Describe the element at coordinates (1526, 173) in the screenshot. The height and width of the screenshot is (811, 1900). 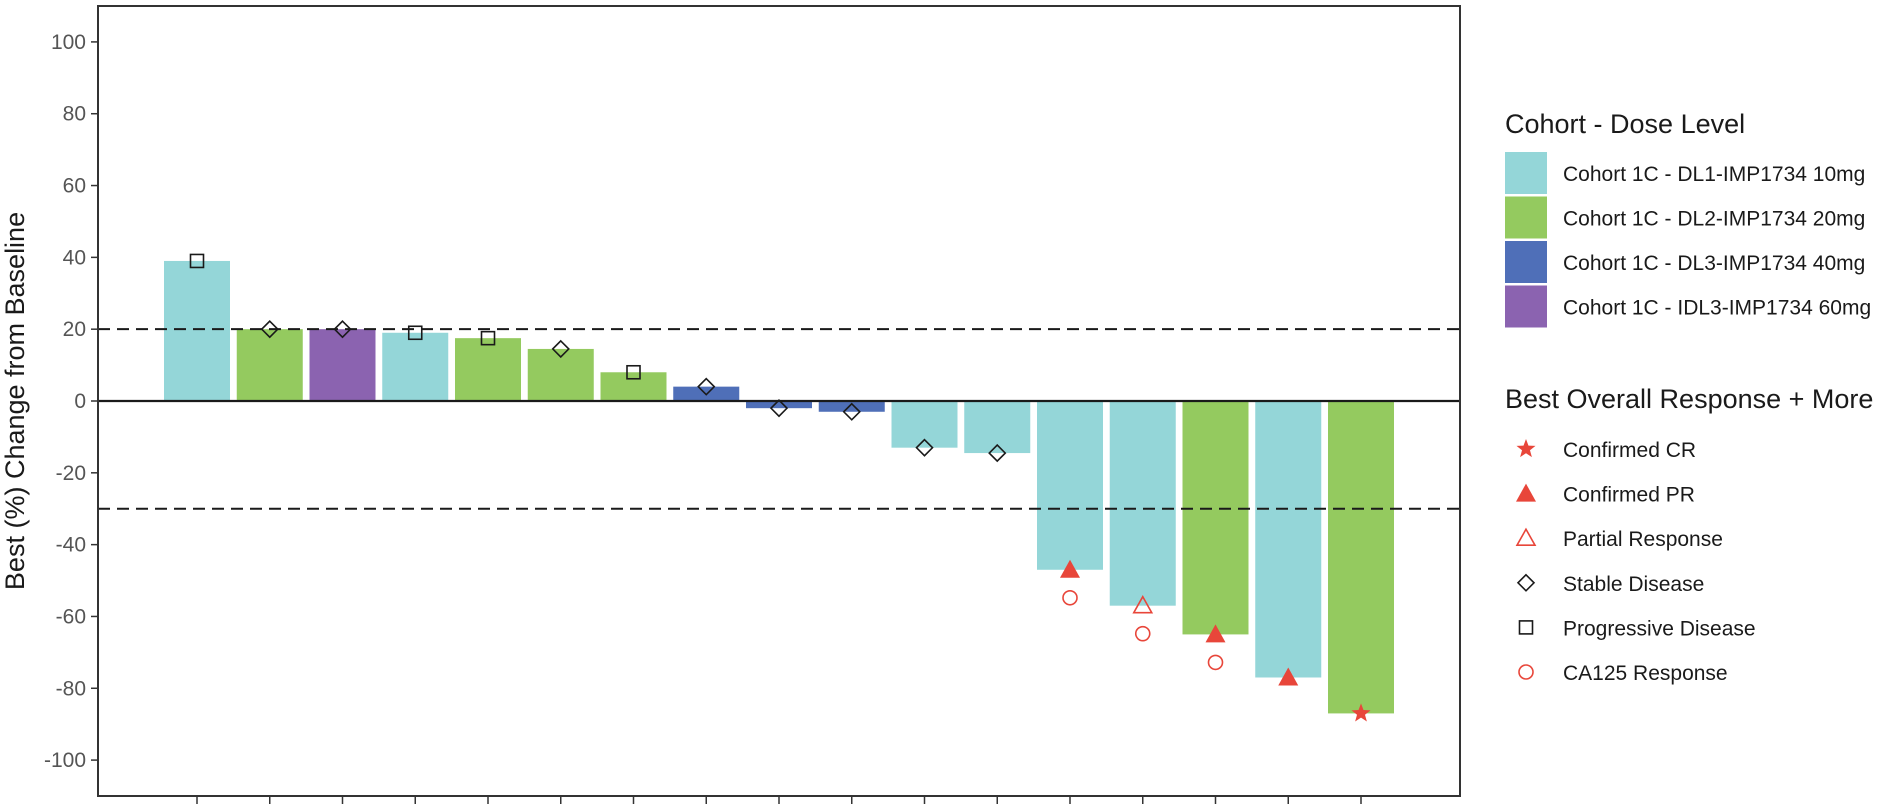
I see `cohort-legend-swatch-dl1` at that location.